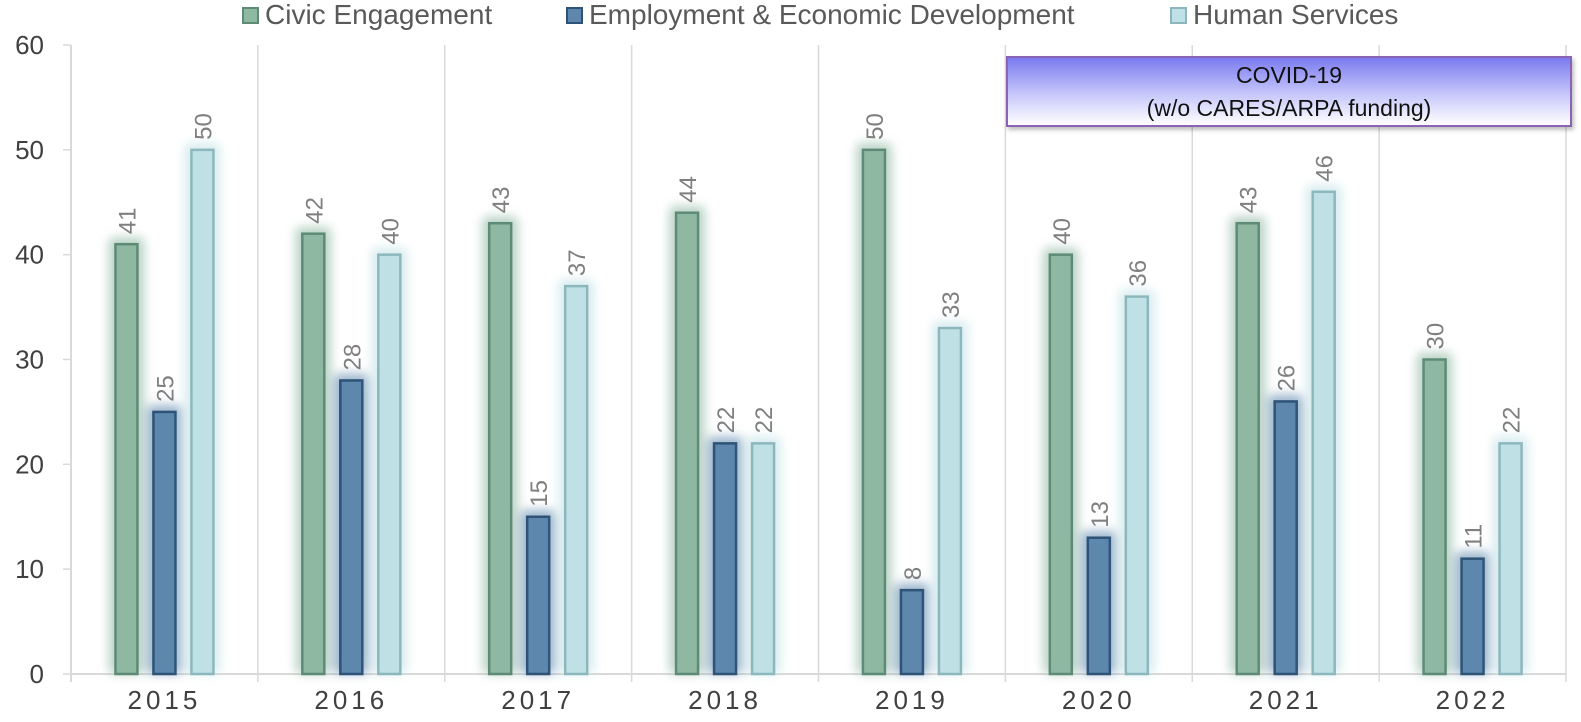 The width and height of the screenshot is (1581, 722). Describe the element at coordinates (29, 360) in the screenshot. I see `y-tick-label: 30` at that location.